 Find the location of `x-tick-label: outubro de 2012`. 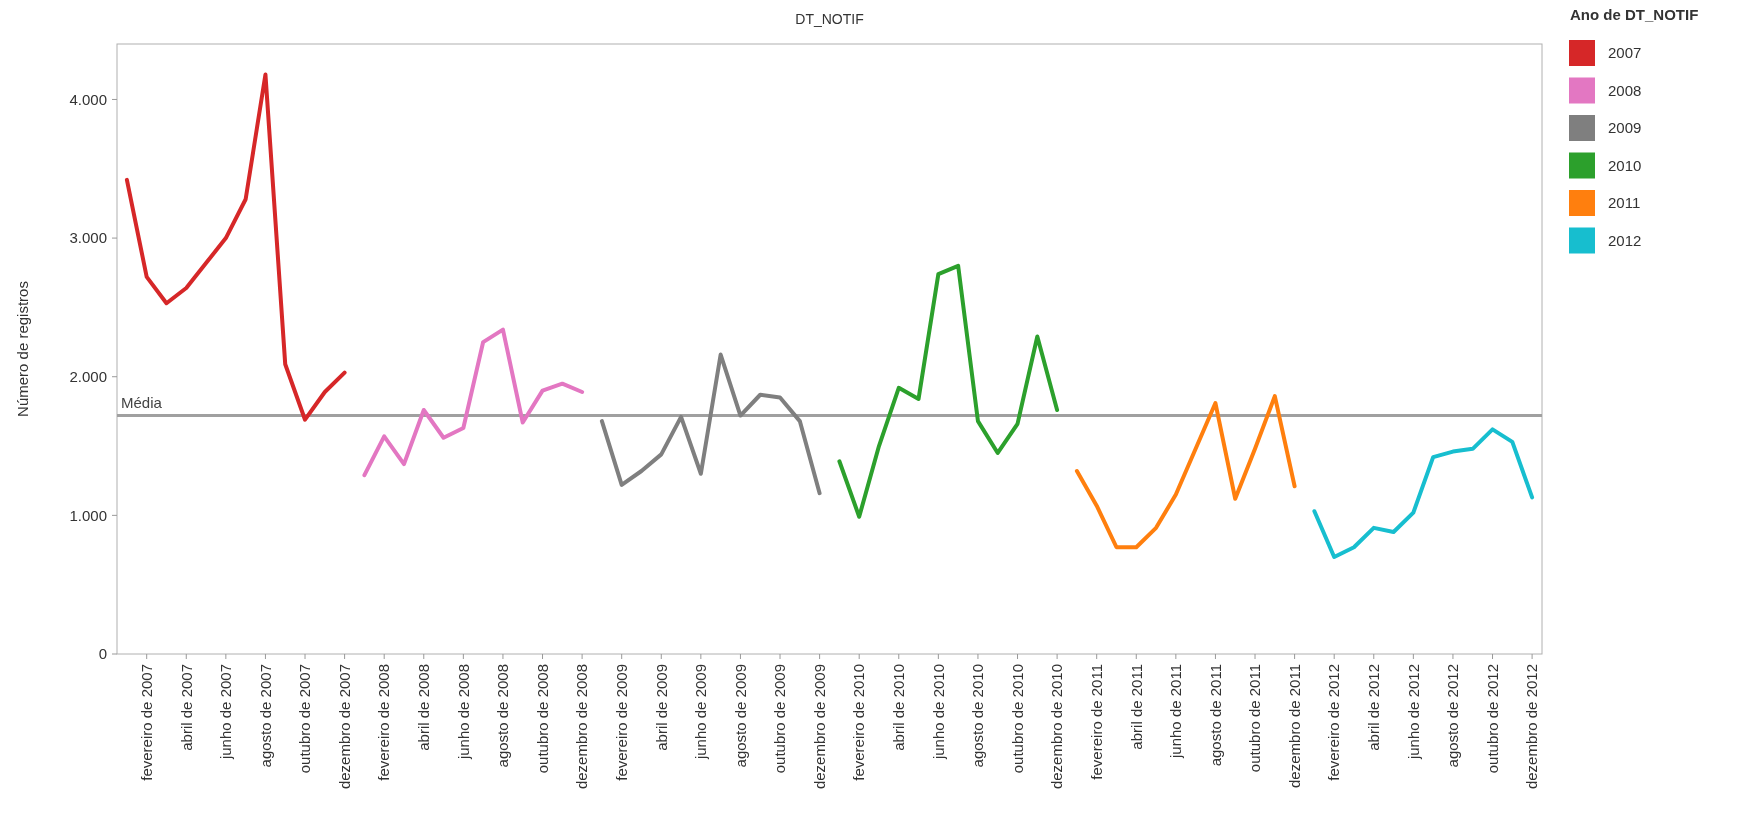

x-tick-label: outubro de 2012 is located at coordinates (1492, 719).